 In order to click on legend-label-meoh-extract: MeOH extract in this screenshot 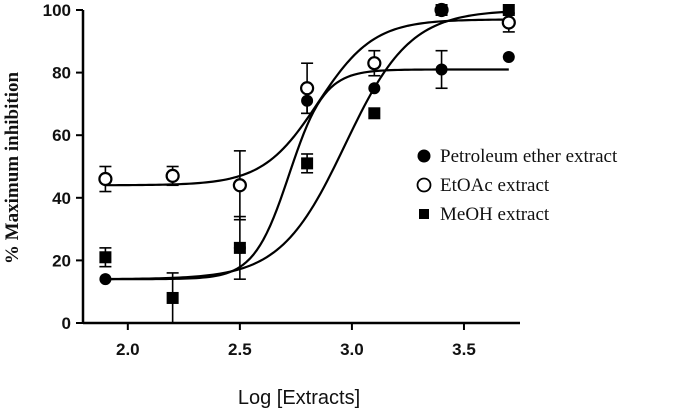, I will do `click(495, 214)`.